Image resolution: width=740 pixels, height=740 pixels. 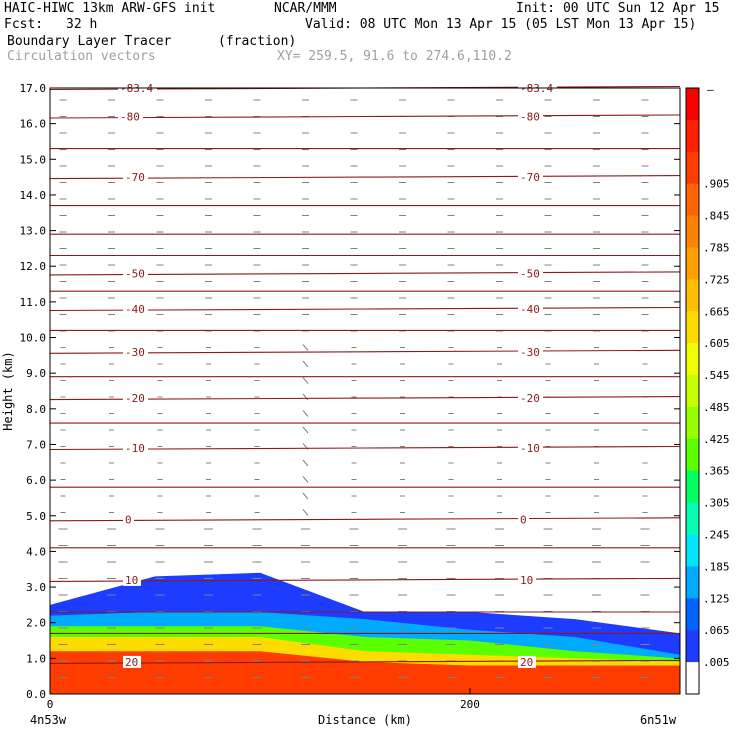 I want to click on x-endpoint-right: 6n51w, so click(x=658, y=720).